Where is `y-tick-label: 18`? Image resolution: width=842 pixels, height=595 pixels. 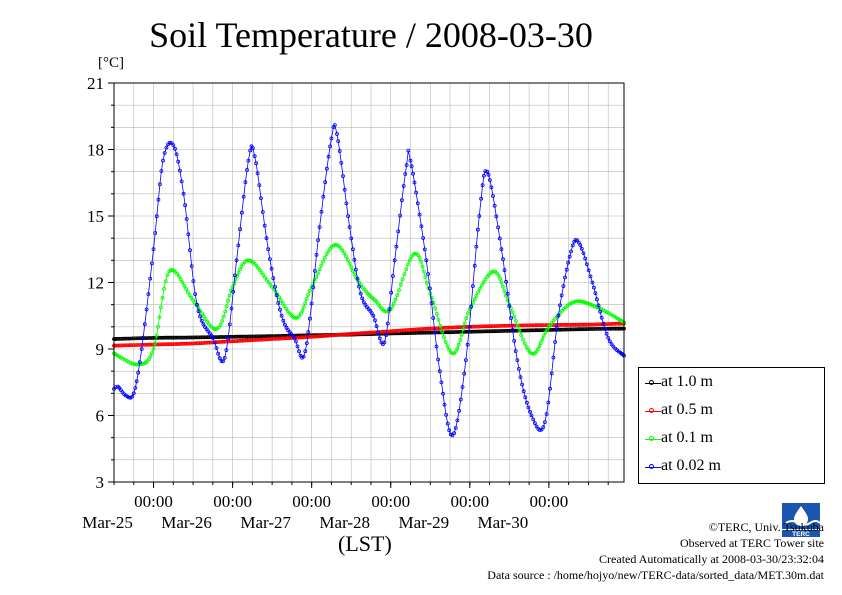
y-tick-label: 18 is located at coordinates (95, 150).